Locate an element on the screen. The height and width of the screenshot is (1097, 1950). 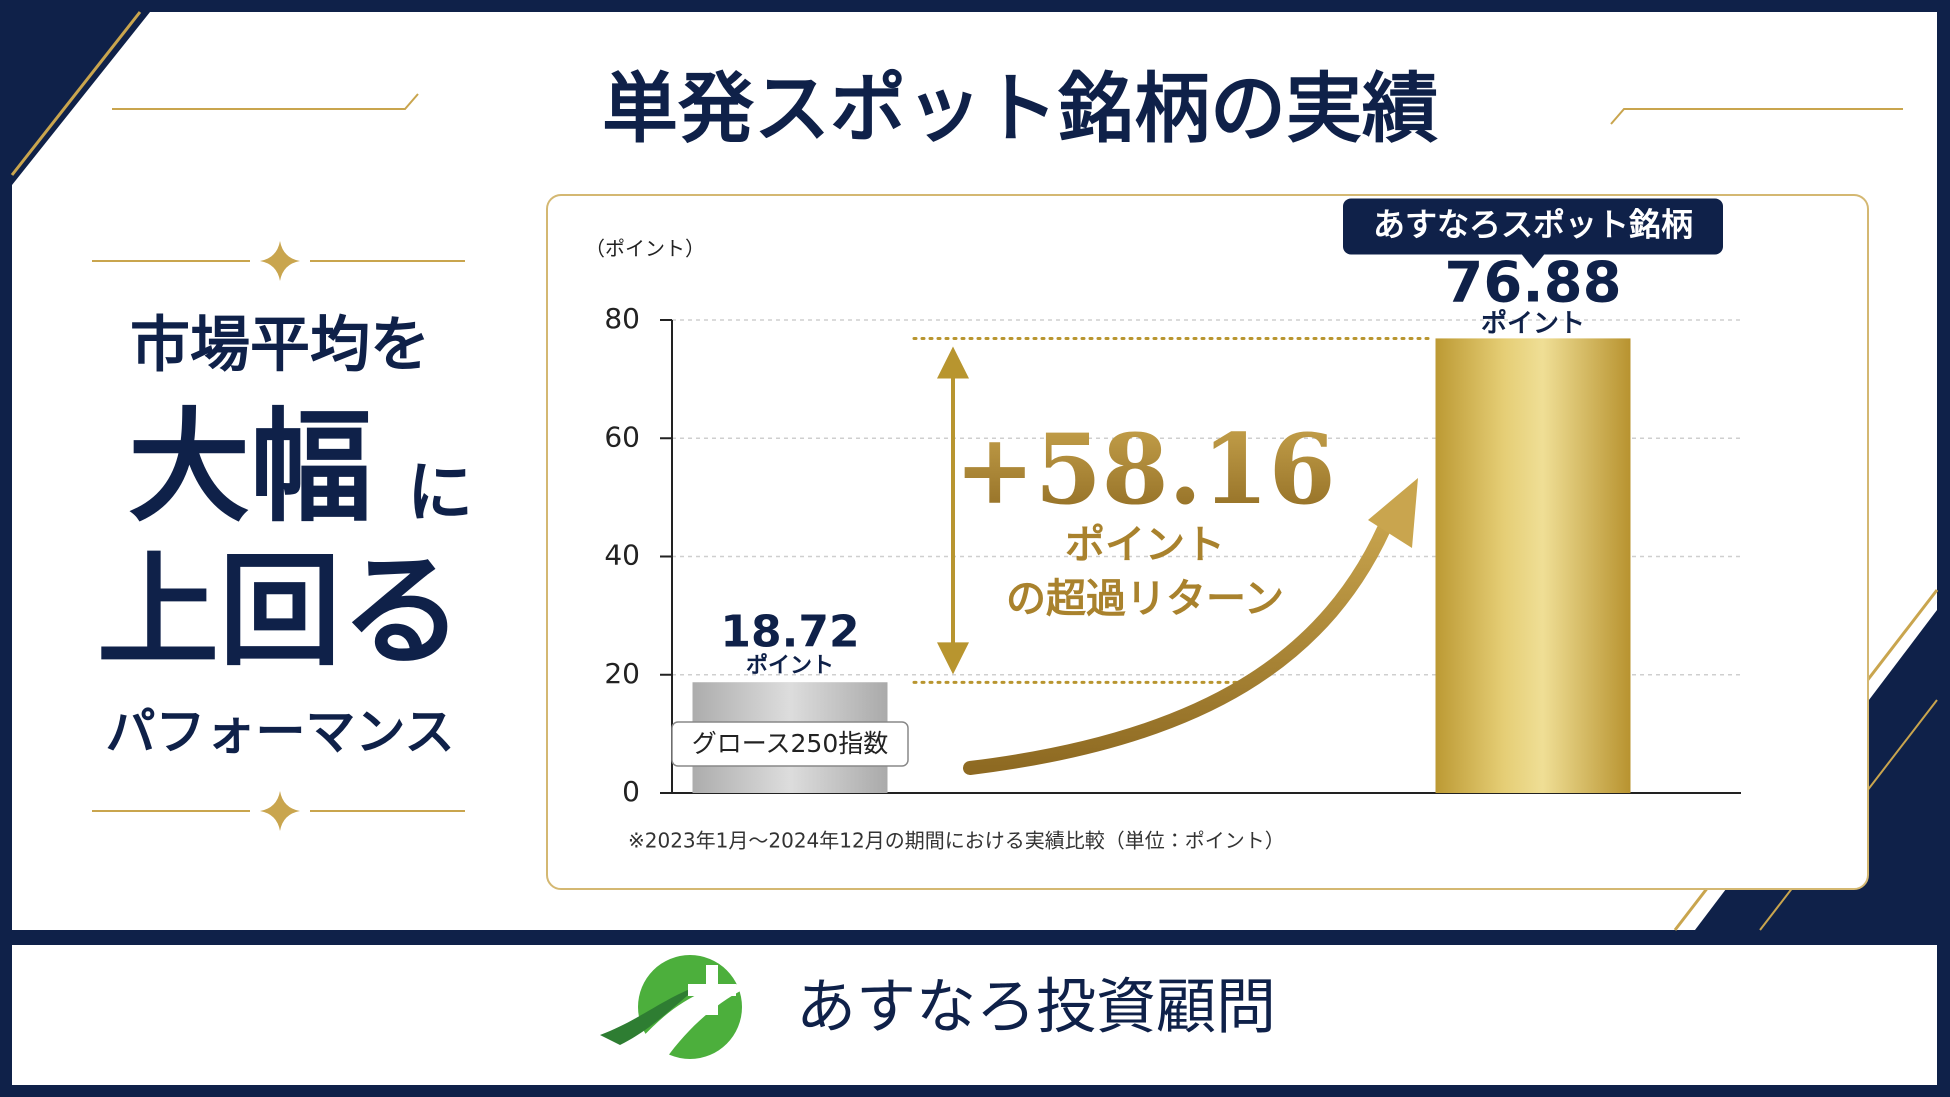
footer-panel is located at coordinates (974, 1015).